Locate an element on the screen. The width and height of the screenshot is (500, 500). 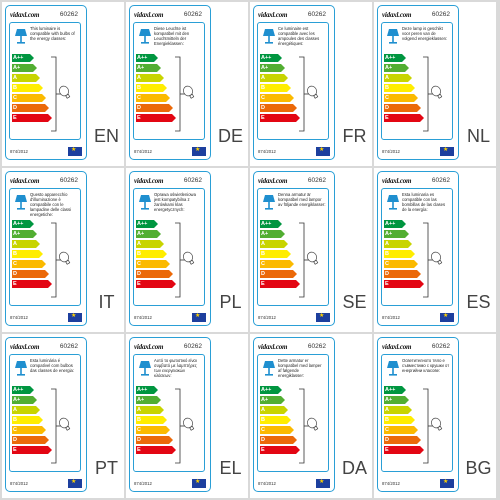
language-code: BG is located at coordinates (478, 468).